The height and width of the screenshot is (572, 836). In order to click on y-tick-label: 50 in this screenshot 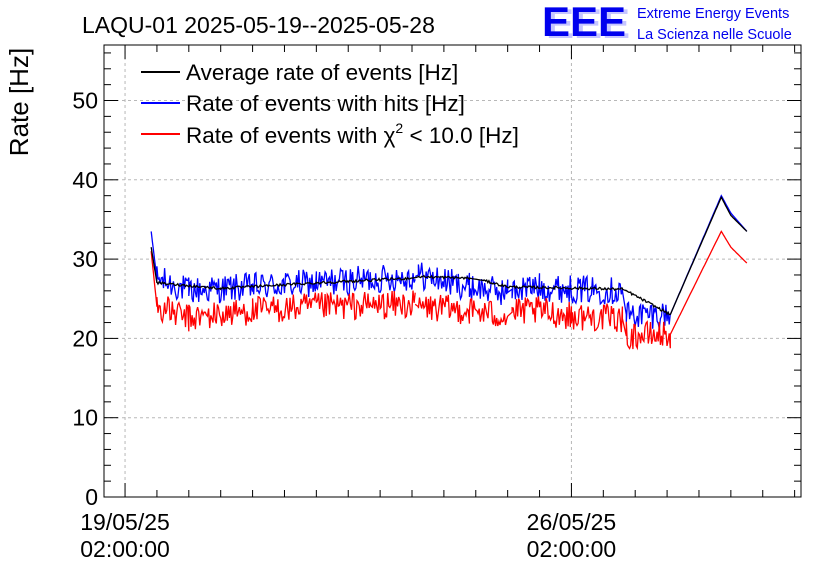, I will do `click(85, 101)`.